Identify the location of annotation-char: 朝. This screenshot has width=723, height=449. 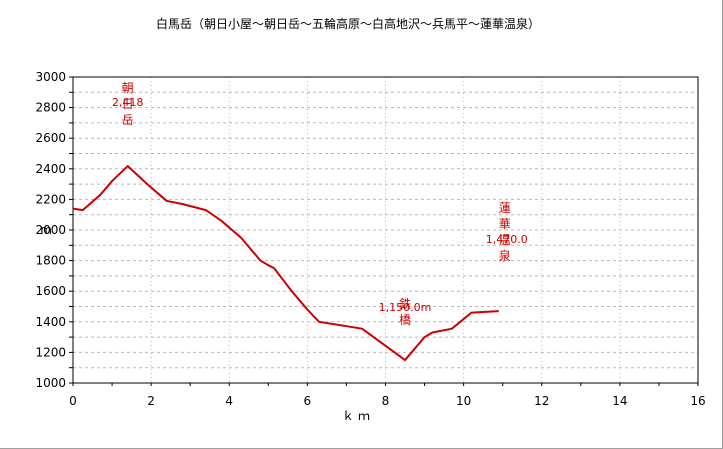
(128, 88).